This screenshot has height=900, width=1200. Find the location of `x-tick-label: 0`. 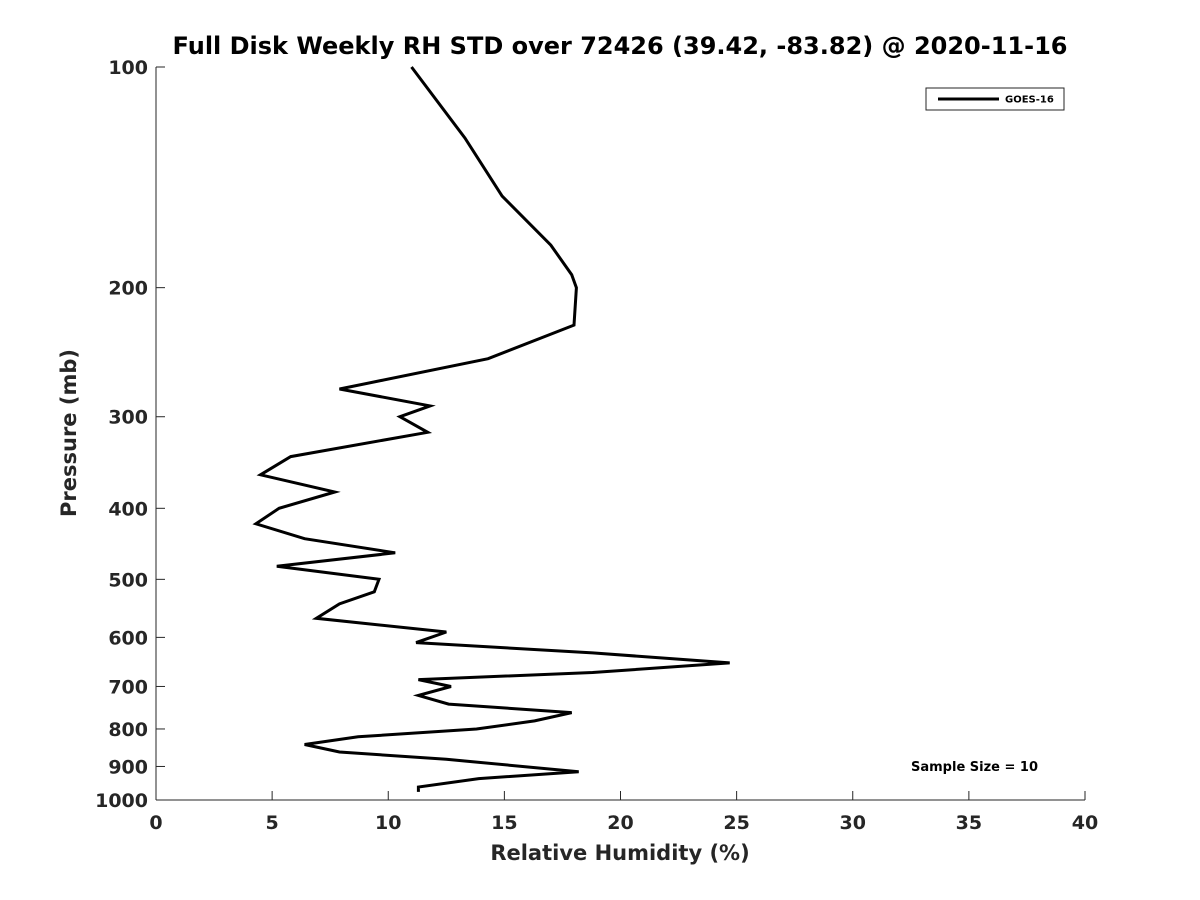

x-tick-label: 0 is located at coordinates (155, 823).